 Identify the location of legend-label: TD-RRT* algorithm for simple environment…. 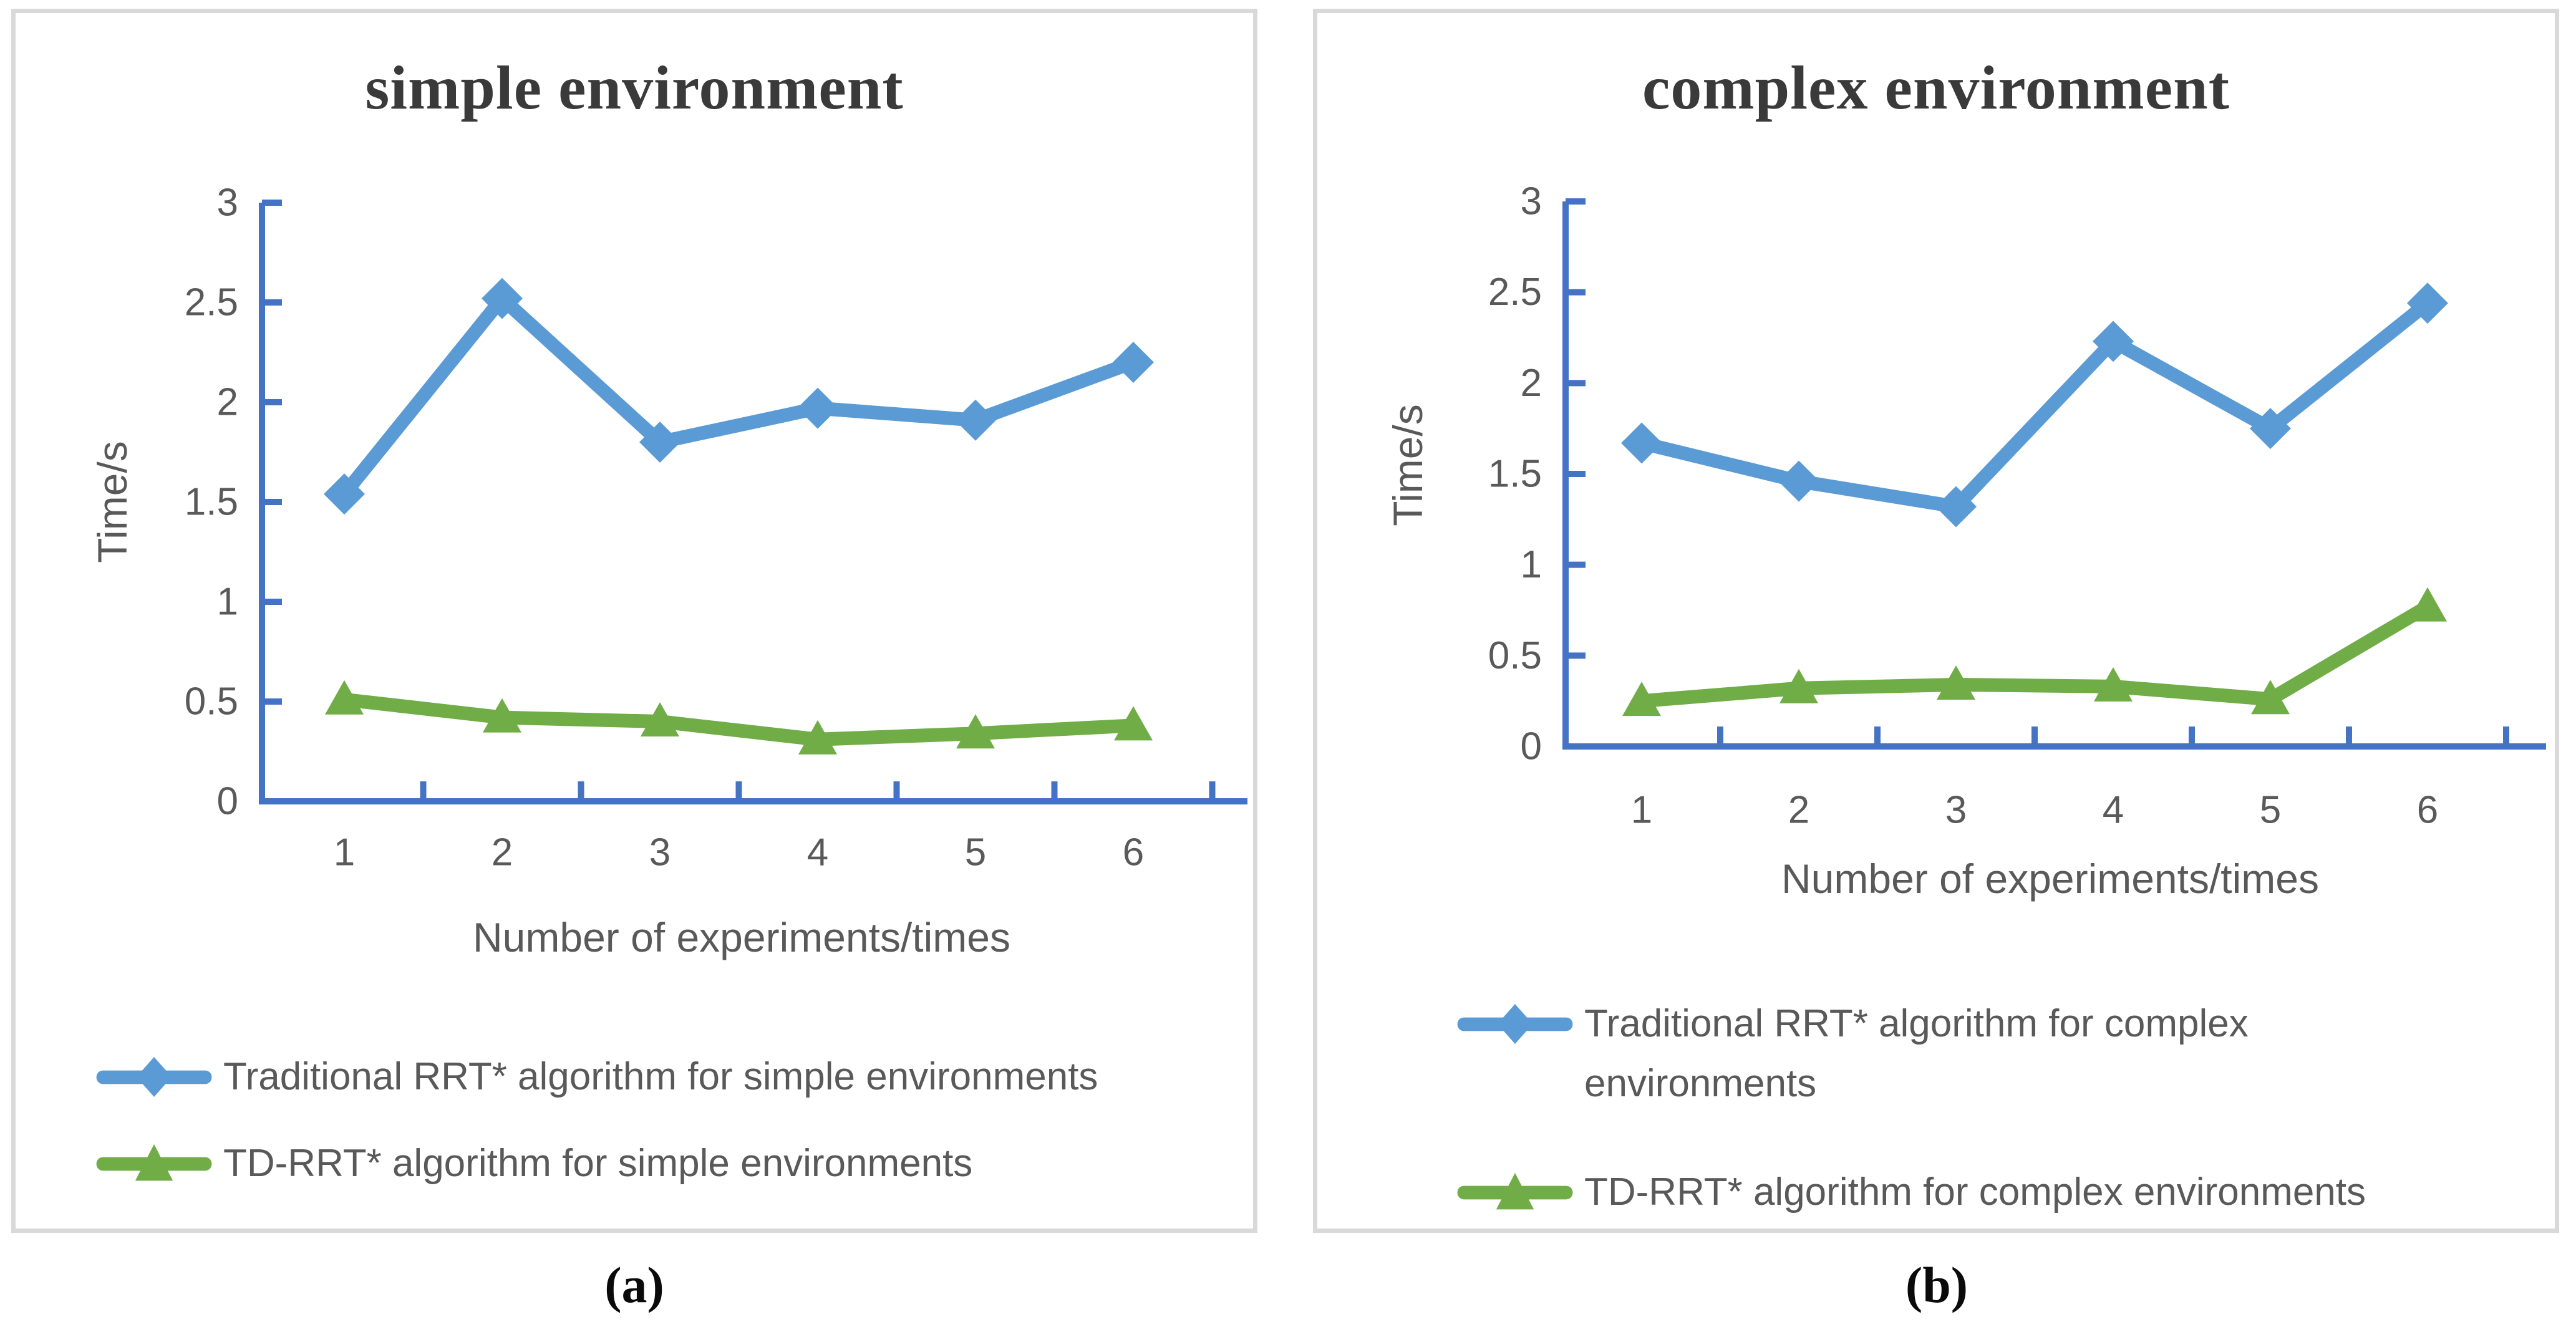
(598, 1163).